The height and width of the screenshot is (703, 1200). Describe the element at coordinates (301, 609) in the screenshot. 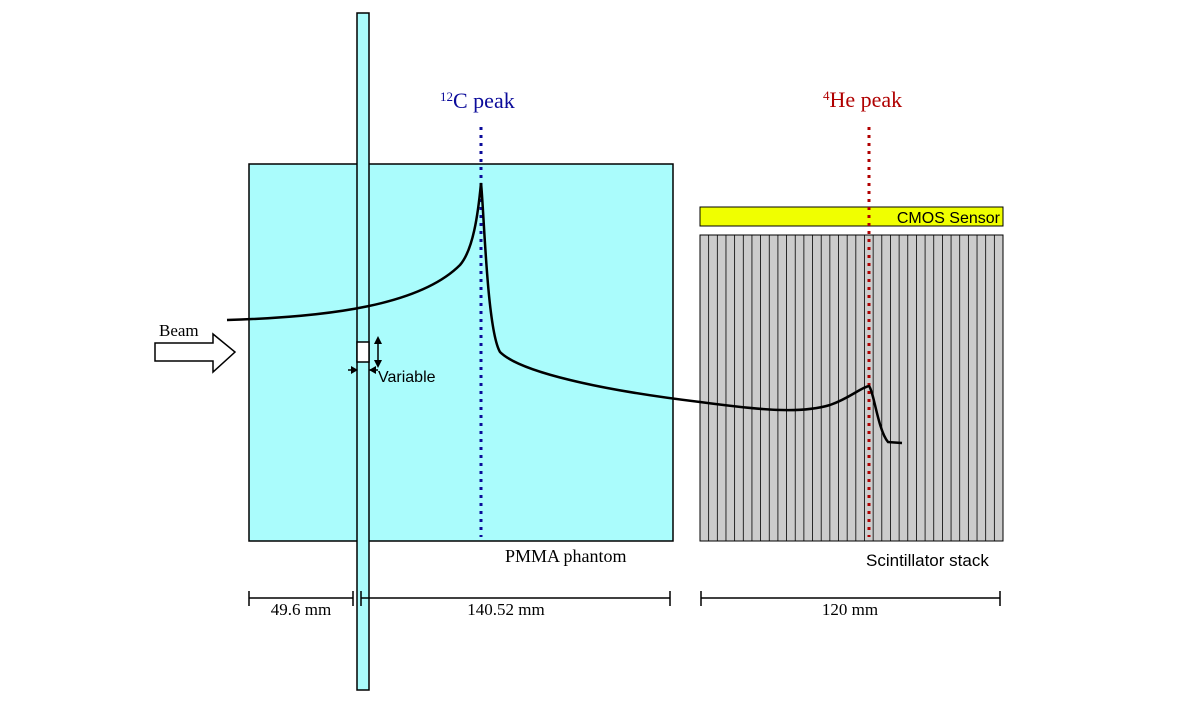

I see `dimension-1-label: 49.6 mm` at that location.